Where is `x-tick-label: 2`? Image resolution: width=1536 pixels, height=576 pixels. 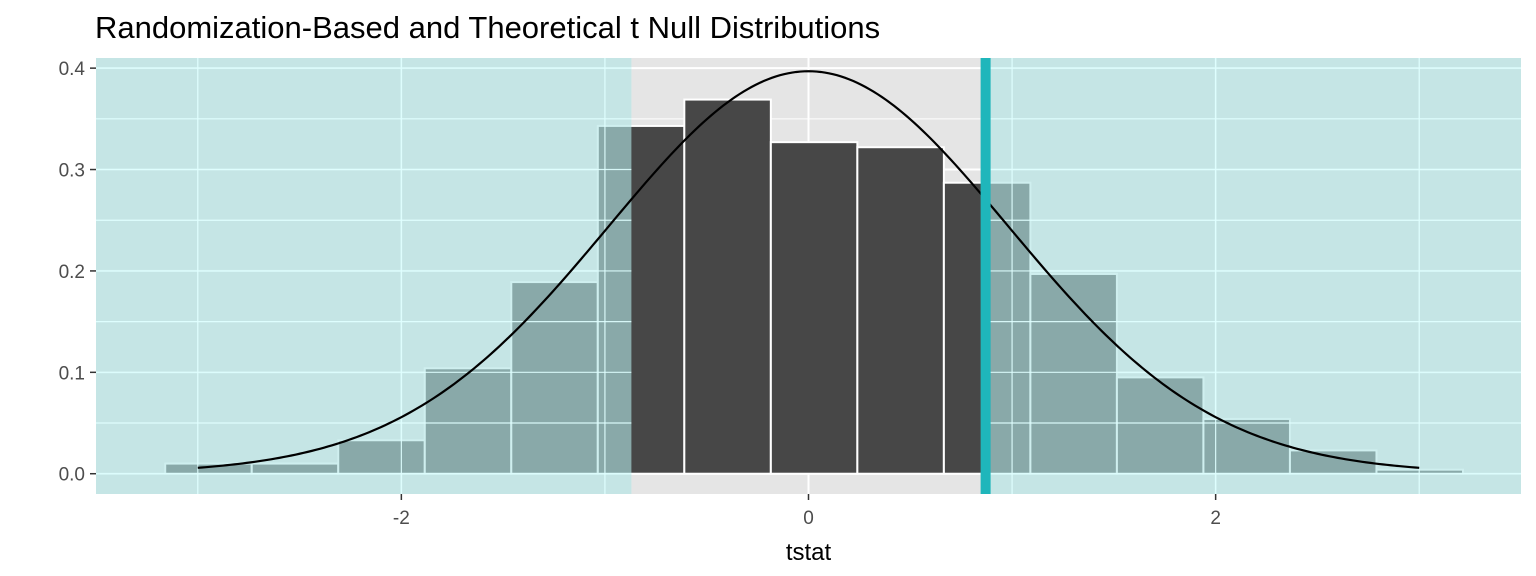
x-tick-label: 2 is located at coordinates (1215, 518).